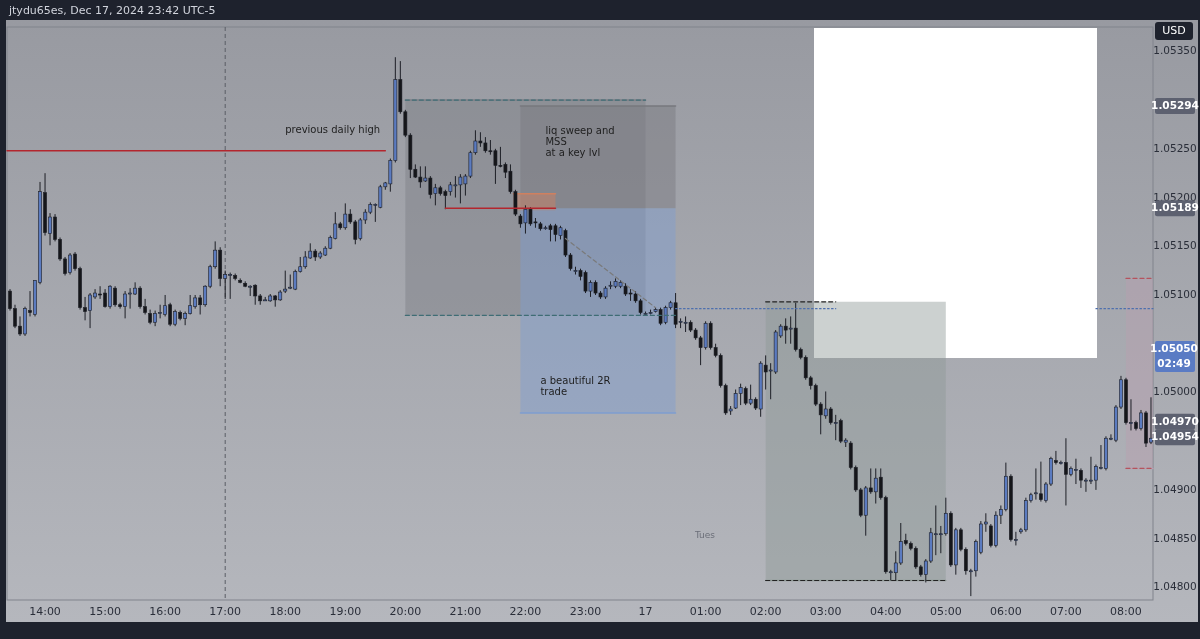 Image resolution: width=1200 pixels, height=639 pixels. What do you see at coordinates (704, 534) in the screenshot?
I see `annotation: Tues` at bounding box center [704, 534].